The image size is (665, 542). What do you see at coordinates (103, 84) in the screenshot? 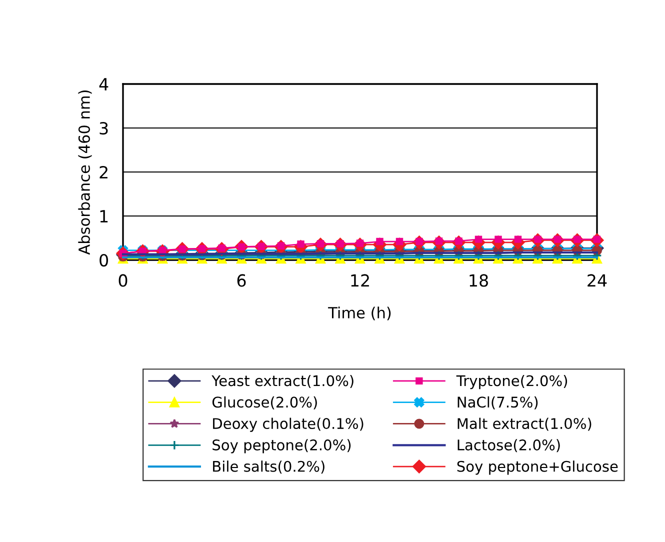
I see `y-tick-label: 4` at bounding box center [103, 84].